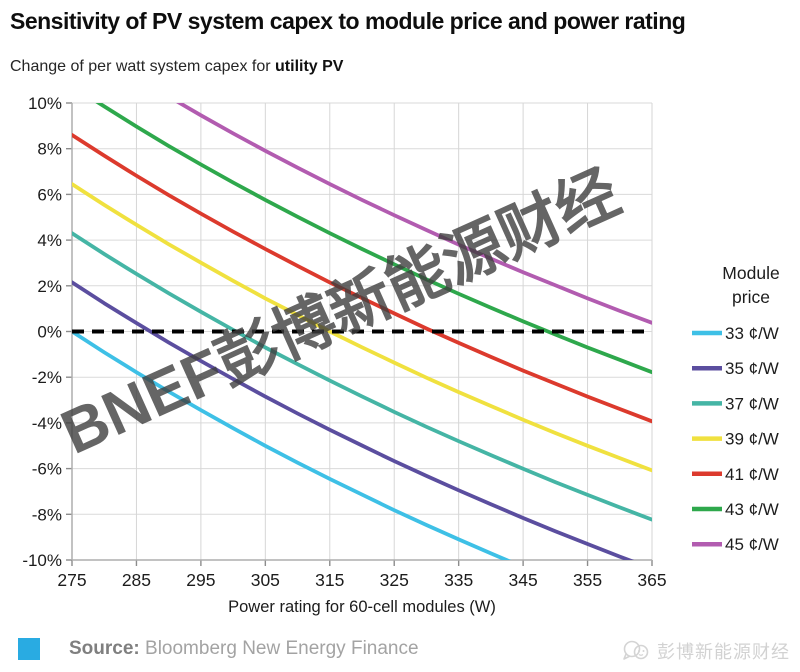 The height and width of the screenshot is (672, 800). Describe the element at coordinates (49, 149) in the screenshot. I see `y-tick-label: 8%` at that location.